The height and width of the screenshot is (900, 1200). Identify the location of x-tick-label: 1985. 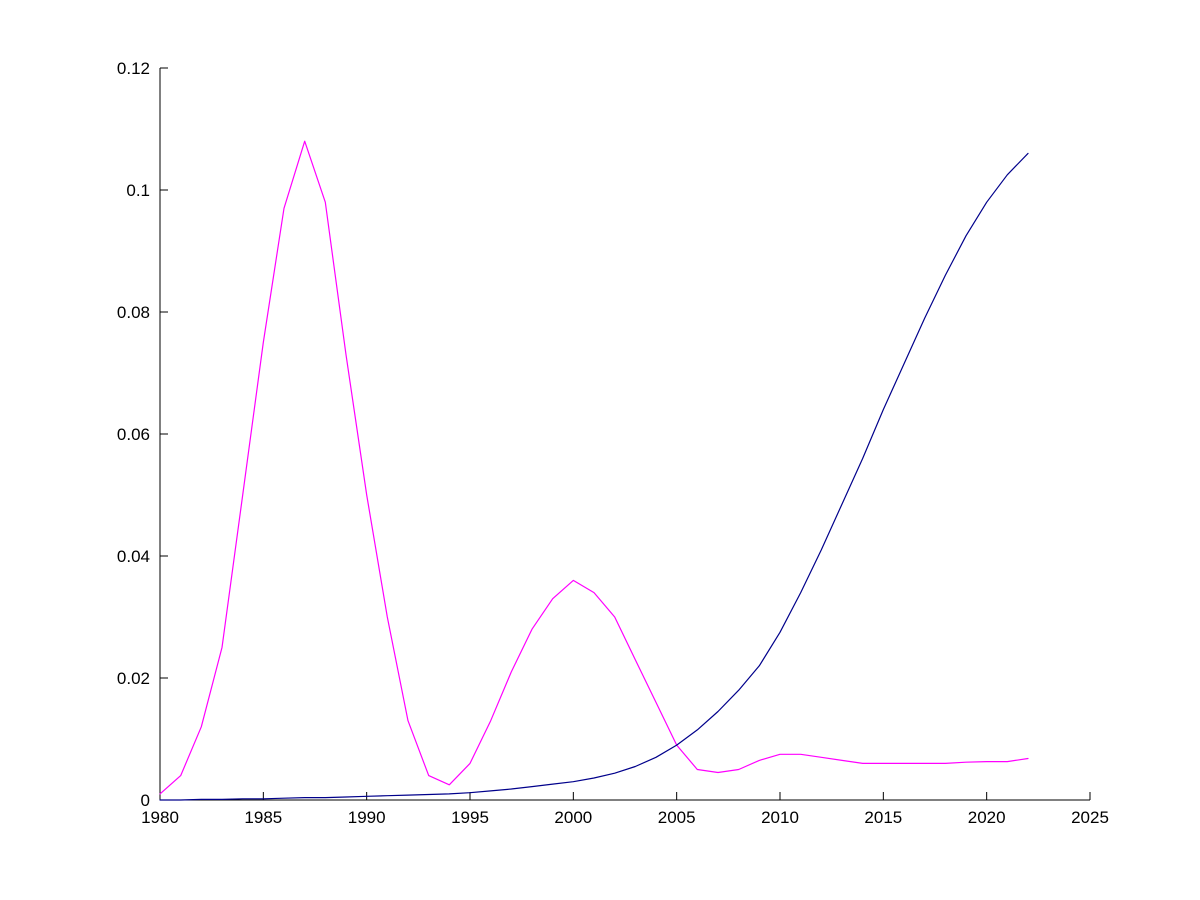
(263, 817).